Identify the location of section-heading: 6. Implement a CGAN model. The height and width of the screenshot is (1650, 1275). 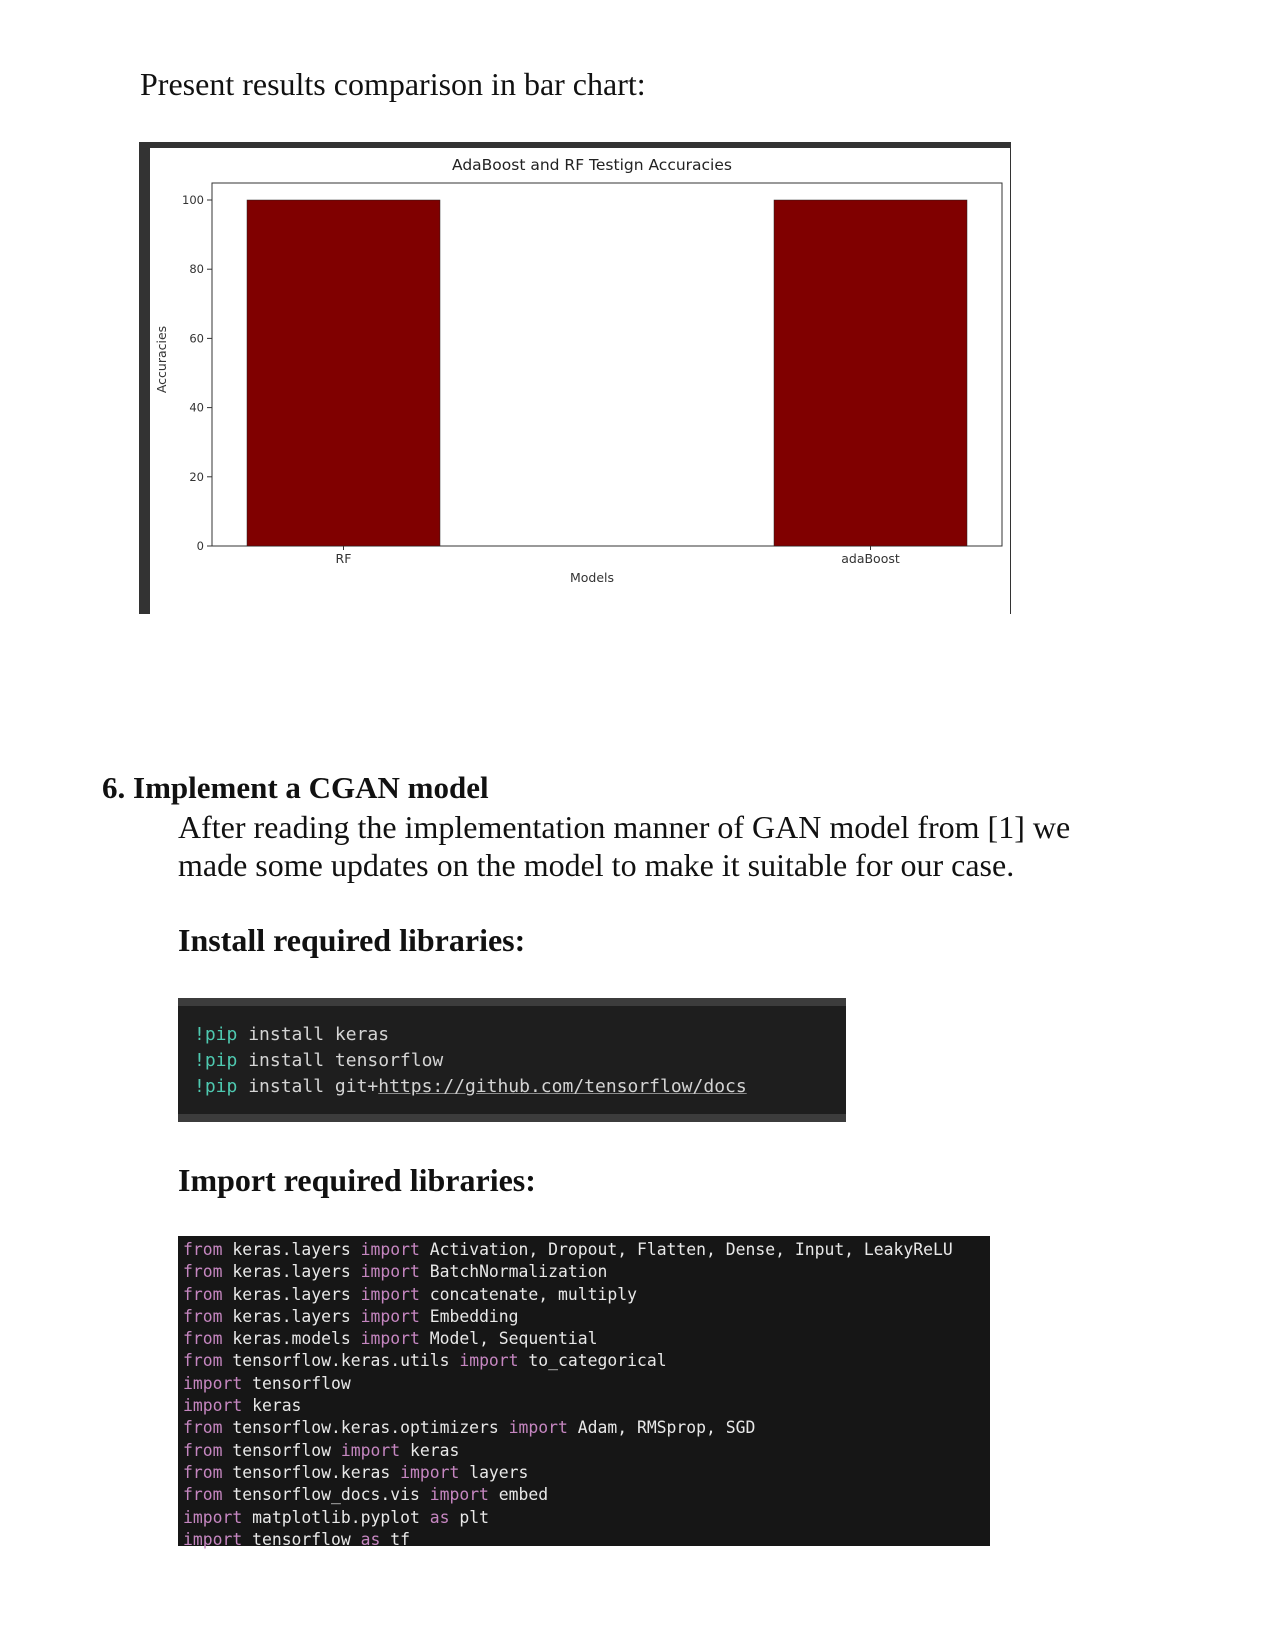
(295, 787).